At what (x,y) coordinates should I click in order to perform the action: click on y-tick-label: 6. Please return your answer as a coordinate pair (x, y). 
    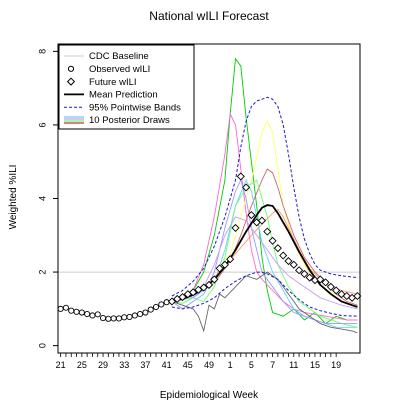
    Looking at the image, I should click on (42, 124).